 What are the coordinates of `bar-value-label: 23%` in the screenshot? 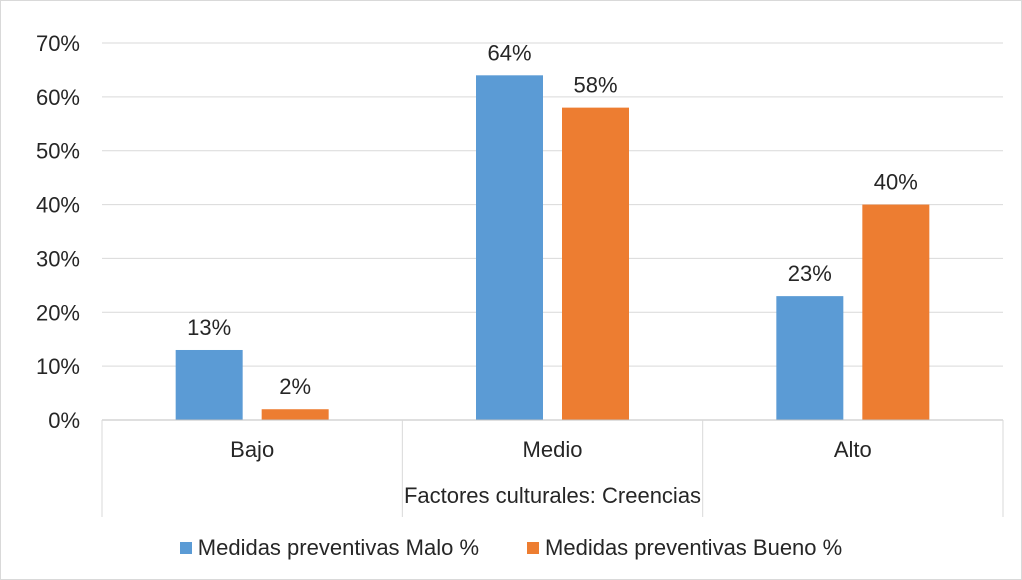 It's located at (810, 273).